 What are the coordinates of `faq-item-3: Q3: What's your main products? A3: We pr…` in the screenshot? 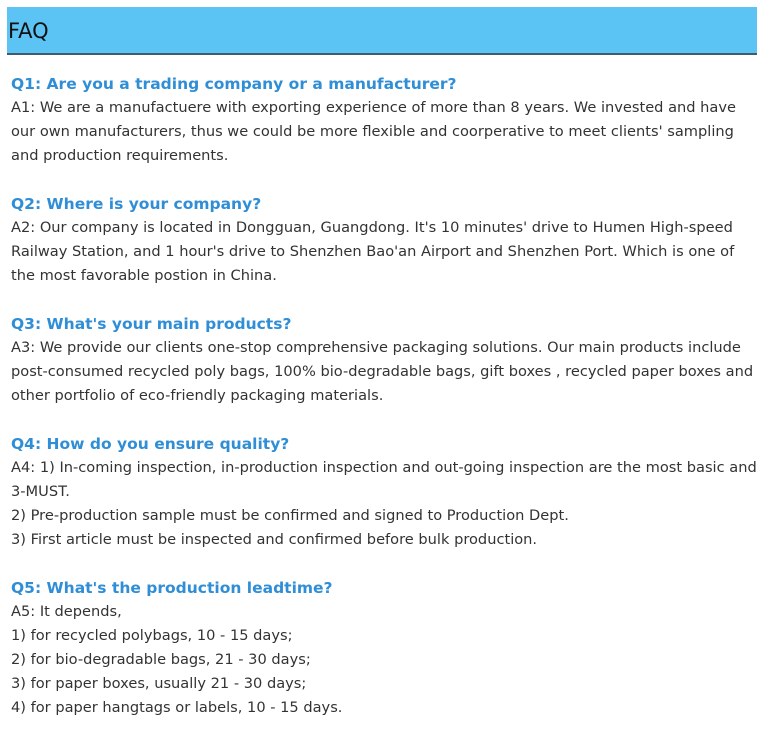 It's located at (386, 360).